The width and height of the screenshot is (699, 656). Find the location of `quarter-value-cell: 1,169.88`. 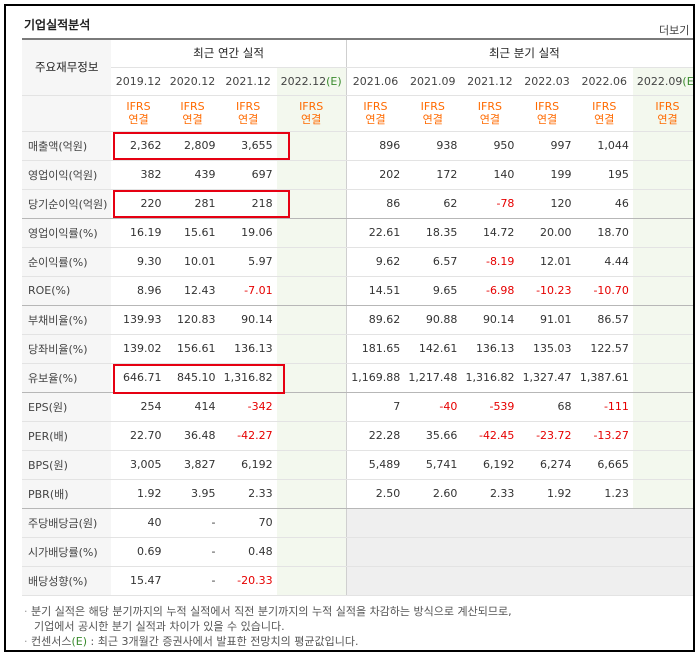

quarter-value-cell: 1,169.88 is located at coordinates (375, 378).